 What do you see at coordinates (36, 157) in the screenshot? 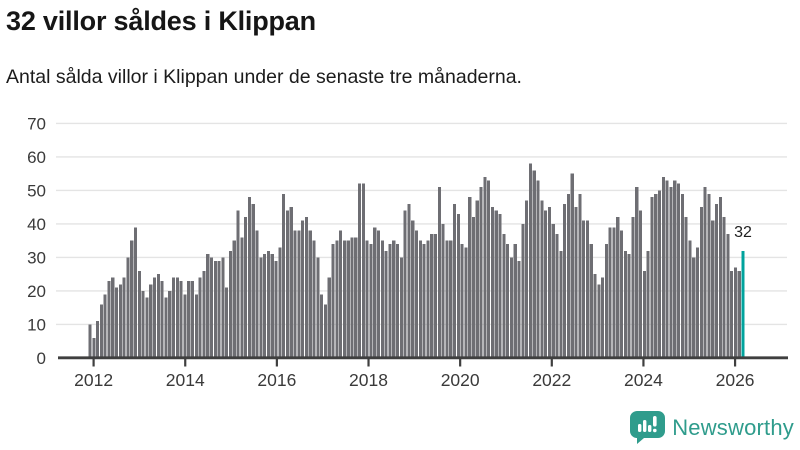
I see `y-tick-label: 60` at bounding box center [36, 157].